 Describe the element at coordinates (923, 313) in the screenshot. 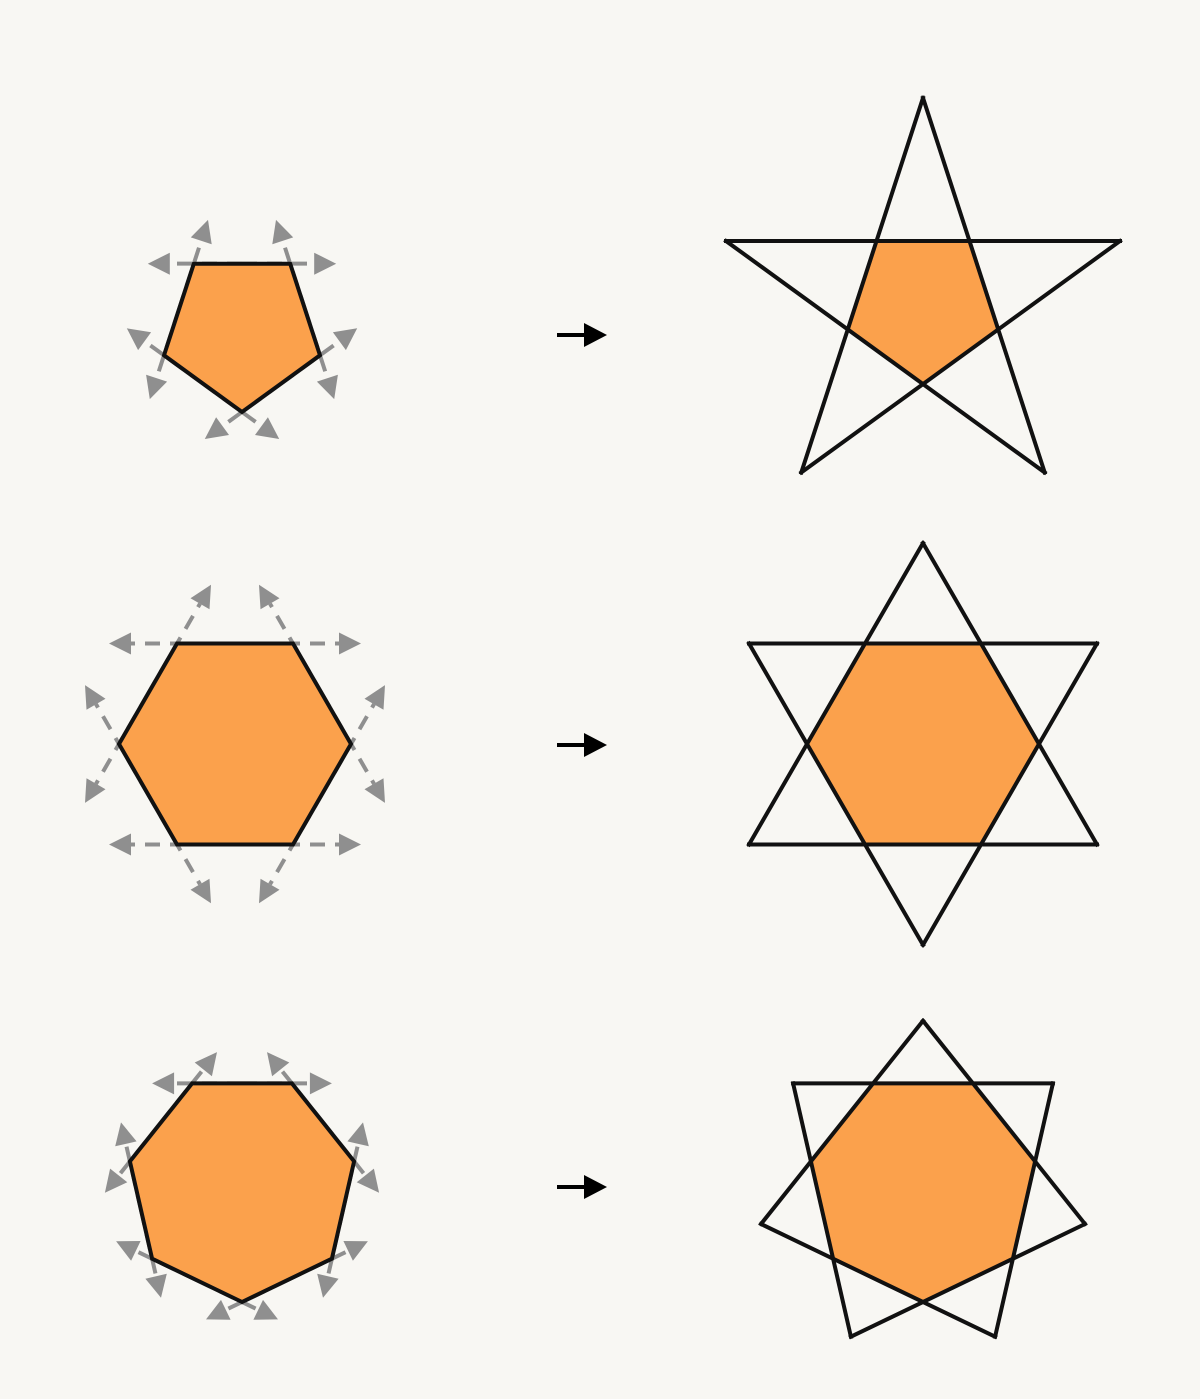

I see `pentagon-core` at that location.